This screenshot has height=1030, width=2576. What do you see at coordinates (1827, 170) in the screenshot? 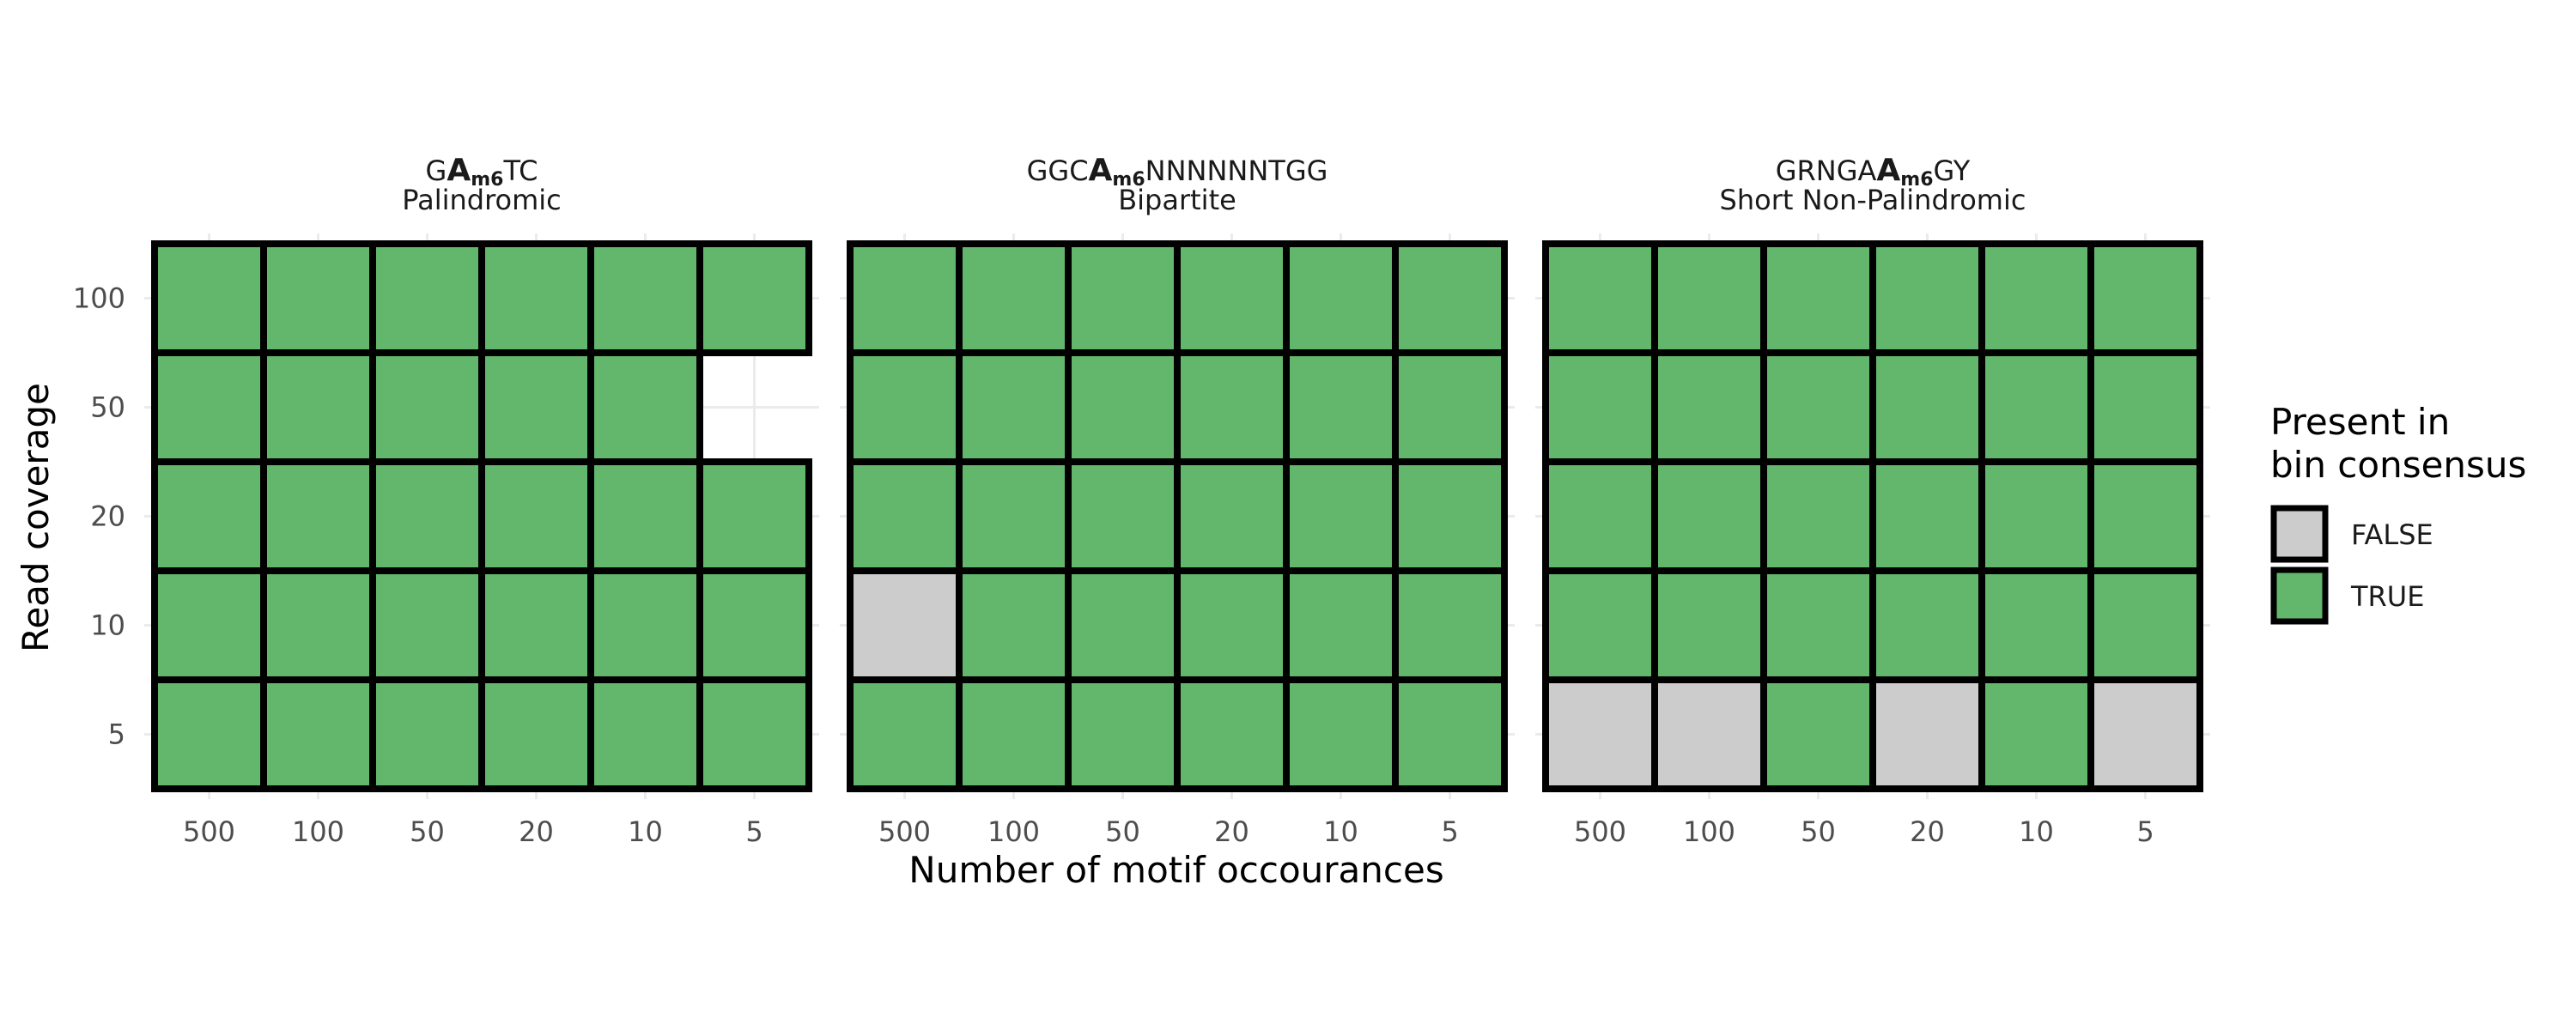
I see `panel-title-prefix: GRNGA` at bounding box center [1827, 170].